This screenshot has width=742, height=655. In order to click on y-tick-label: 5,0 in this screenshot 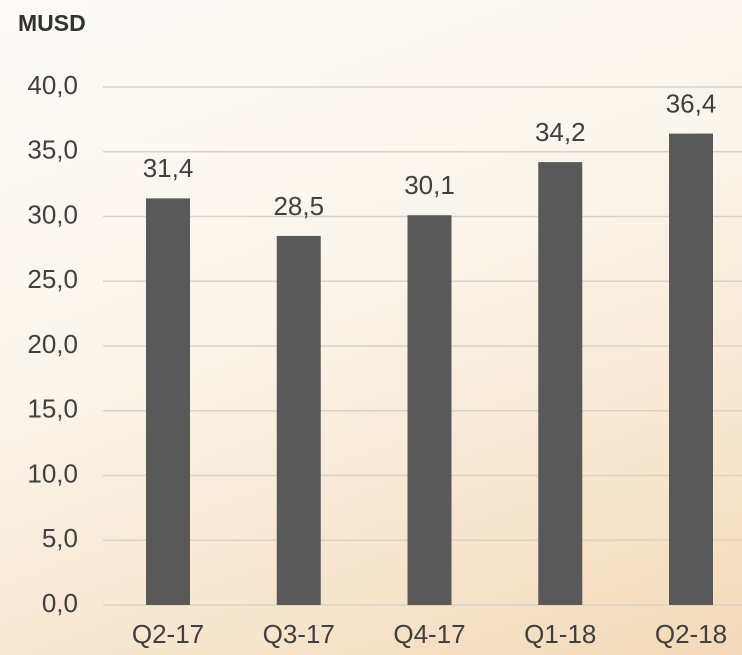, I will do `click(60, 538)`.